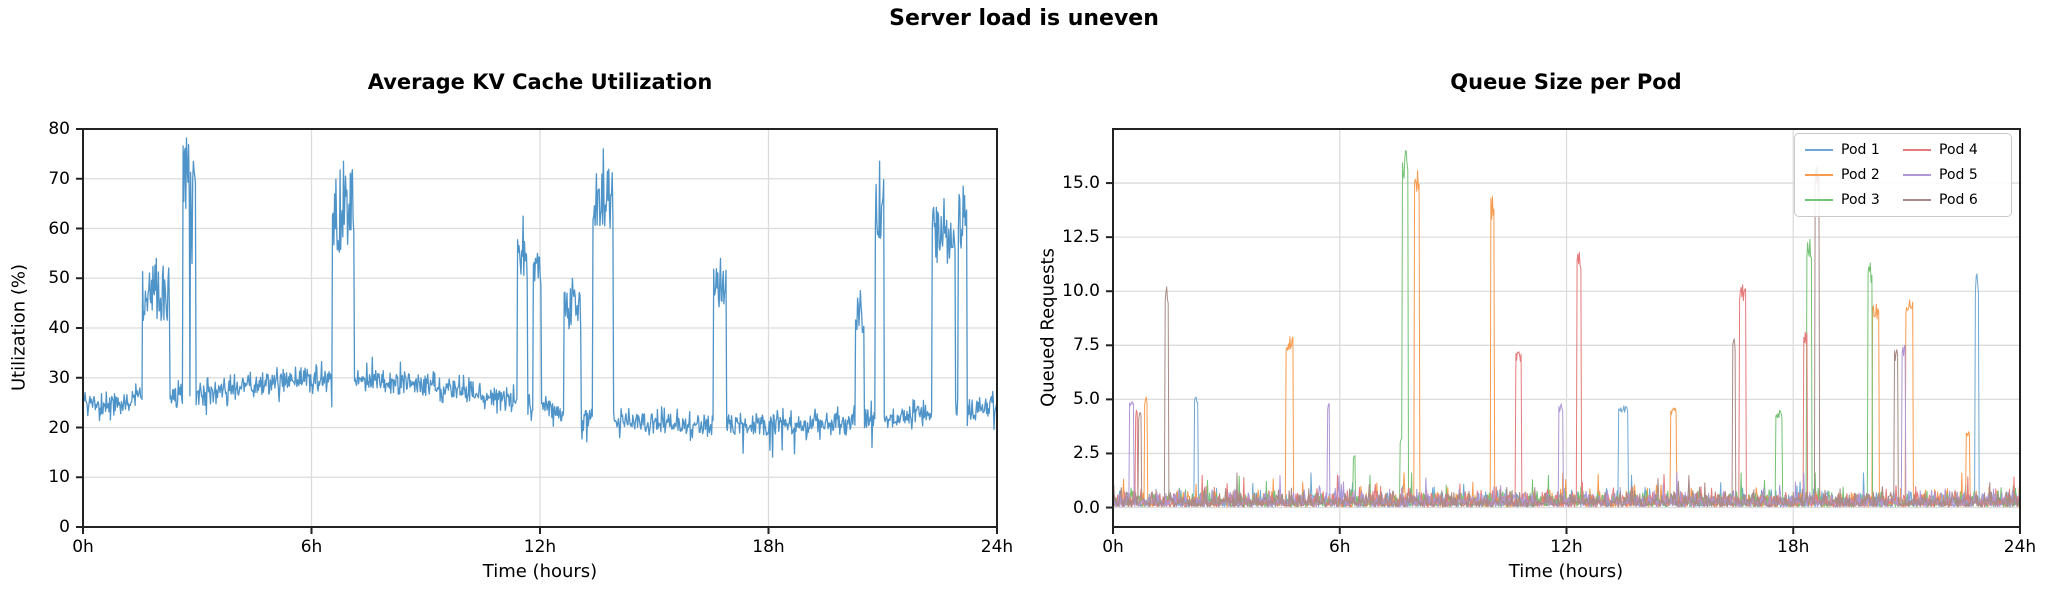 This screenshot has height=606, width=2048. Describe the element at coordinates (64, 527) in the screenshot. I see `y-tick-label: 0` at that location.